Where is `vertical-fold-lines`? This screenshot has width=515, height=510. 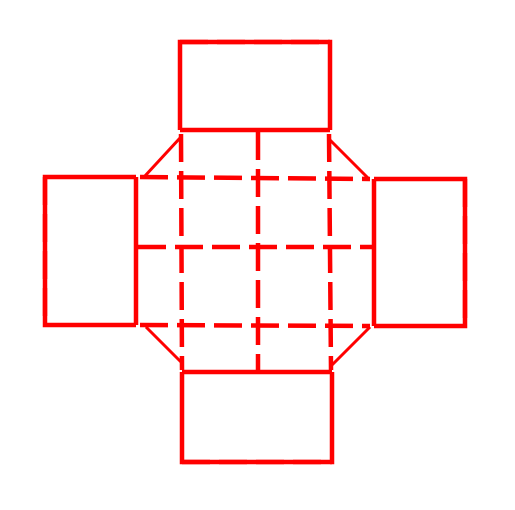 vertical-fold-lines is located at coordinates (256, 252).